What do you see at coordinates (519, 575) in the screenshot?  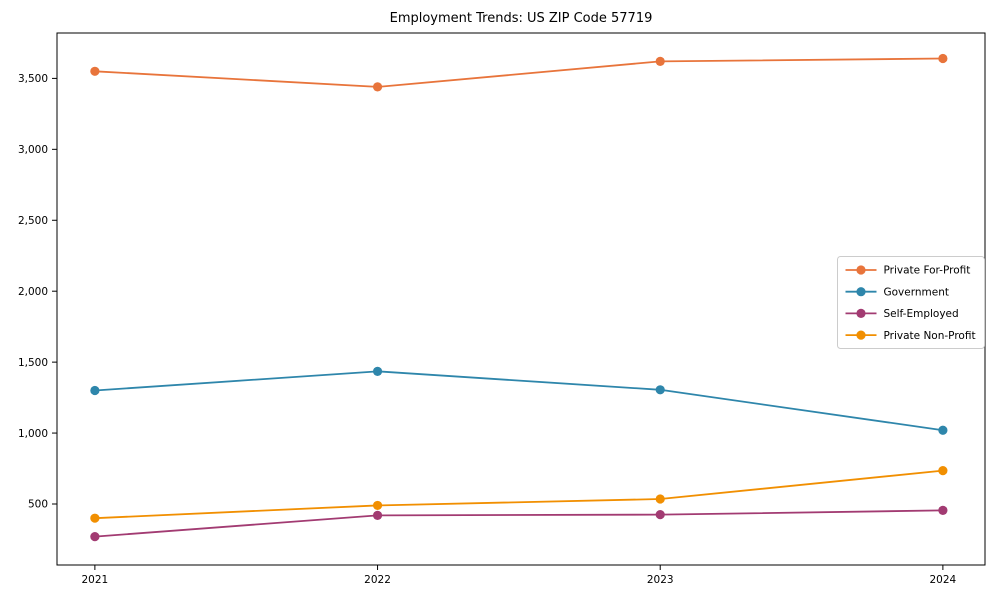 I see `x-axis: 2021 2022 2023 2024` at bounding box center [519, 575].